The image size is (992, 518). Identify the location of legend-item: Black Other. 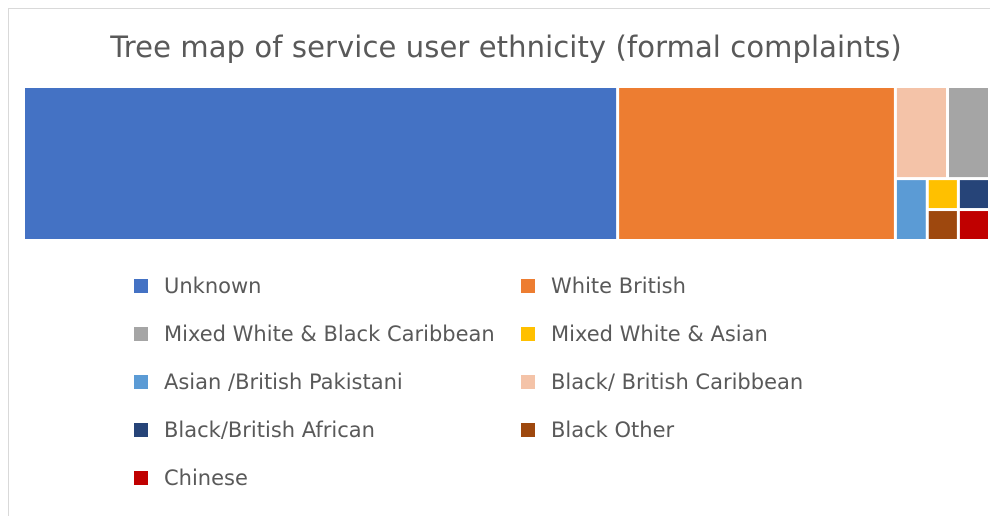
(597, 430).